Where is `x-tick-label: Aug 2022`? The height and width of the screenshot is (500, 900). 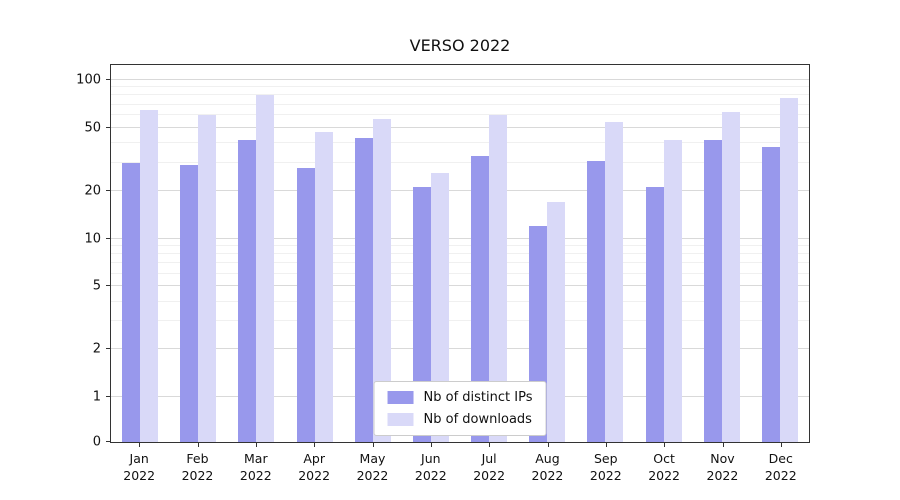
x-tick-label: Aug 2022 is located at coordinates (547, 467).